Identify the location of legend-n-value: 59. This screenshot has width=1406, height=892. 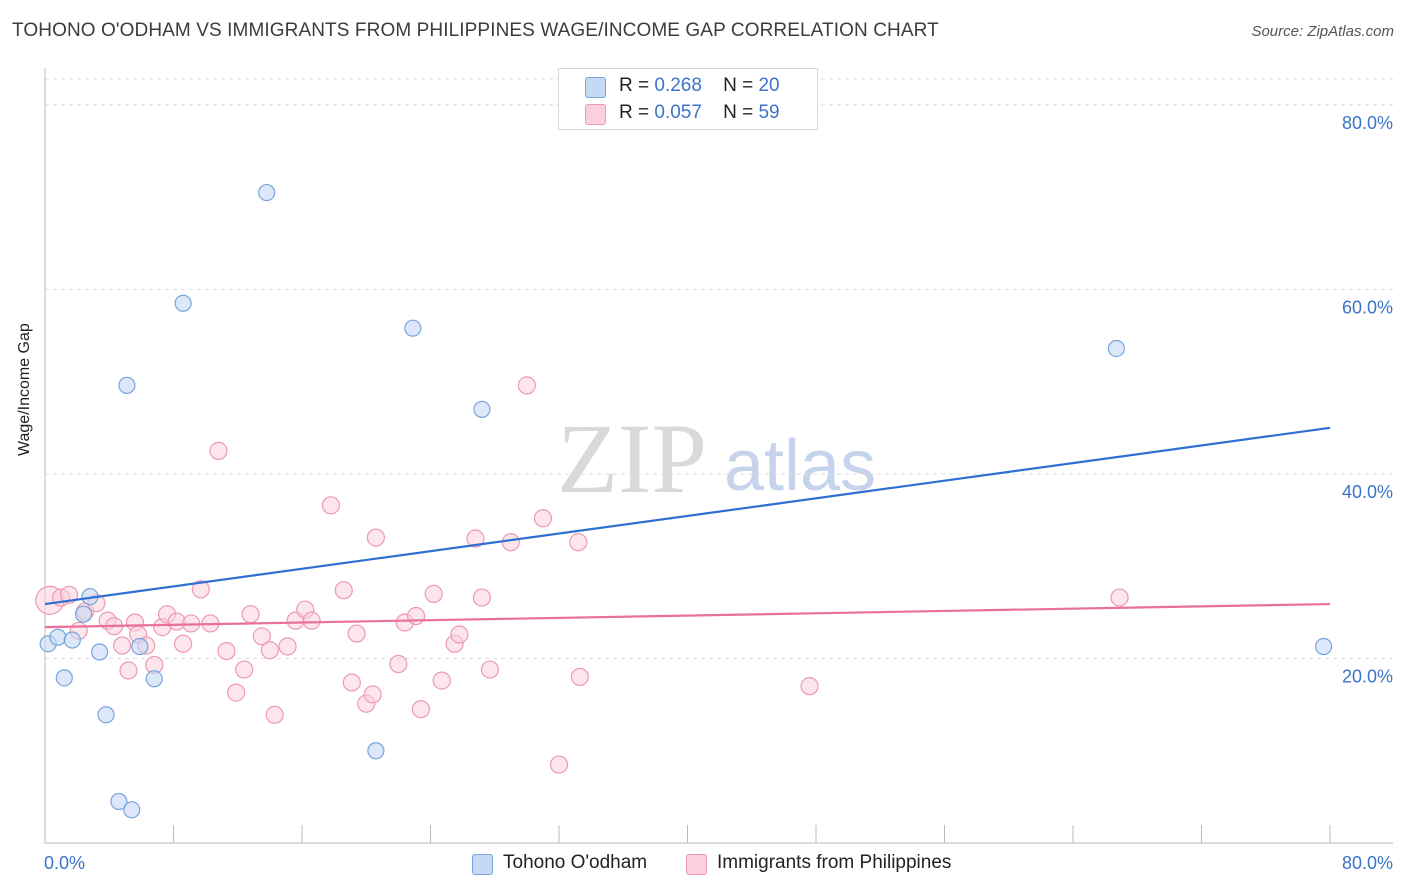
(769, 112).